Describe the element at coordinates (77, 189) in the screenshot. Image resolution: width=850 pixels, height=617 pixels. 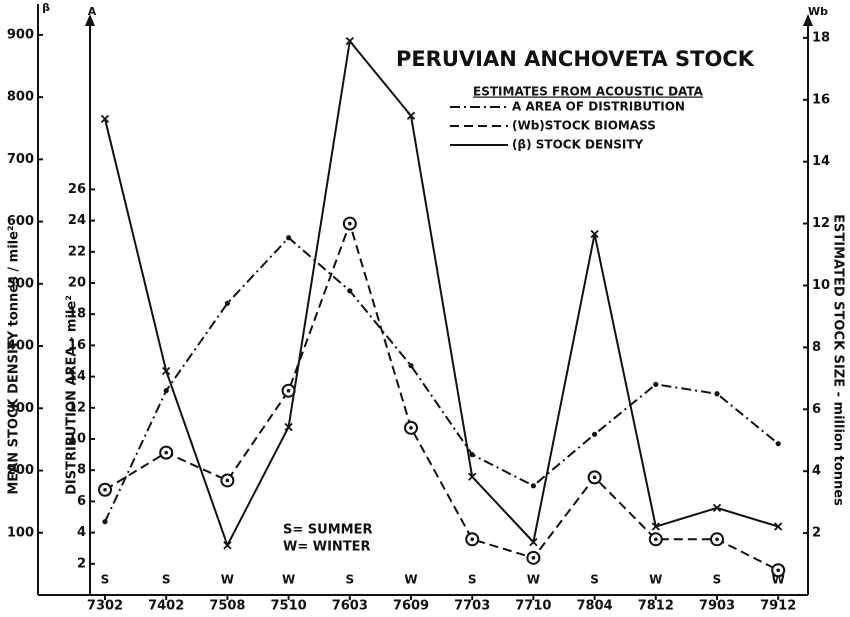
I see `y-tick-label: 26` at that location.